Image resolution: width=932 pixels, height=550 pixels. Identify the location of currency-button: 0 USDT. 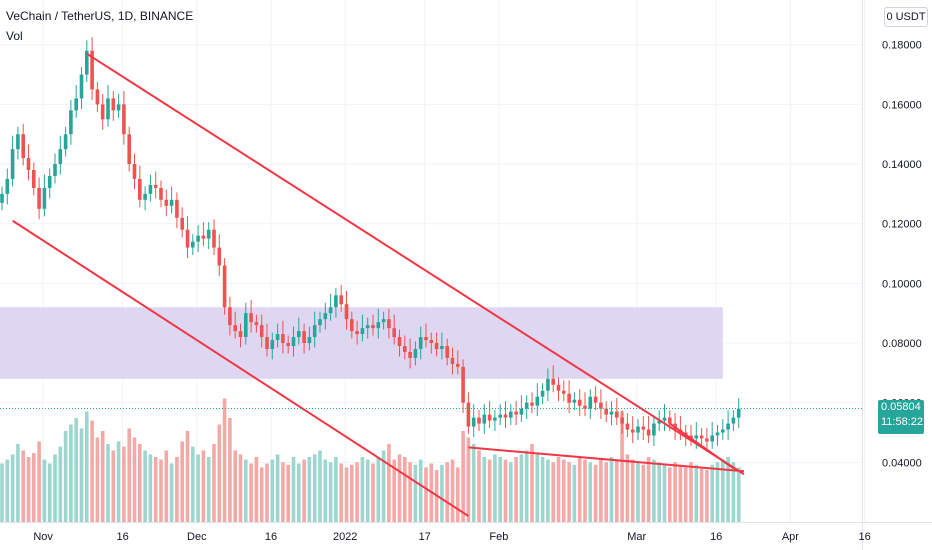
(906, 17).